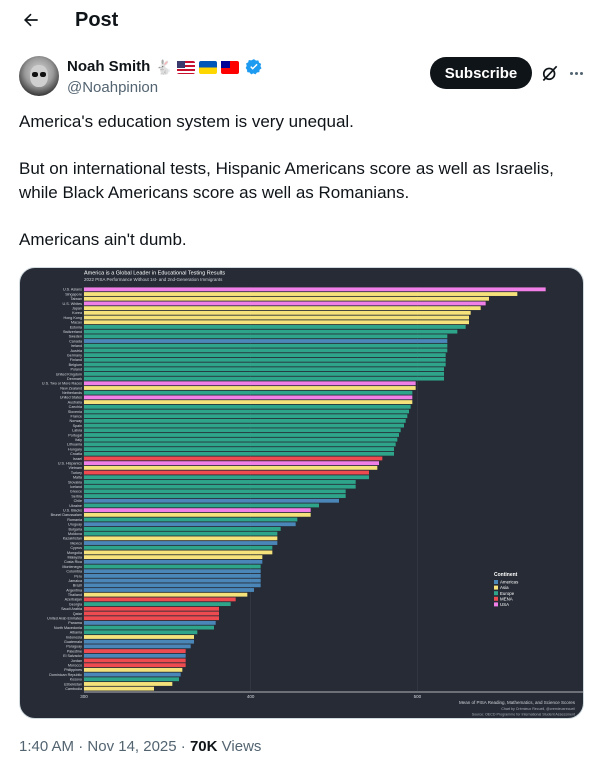 The width and height of the screenshot is (606, 780). What do you see at coordinates (181, 543) in the screenshot?
I see `bar-mexico` at bounding box center [181, 543].